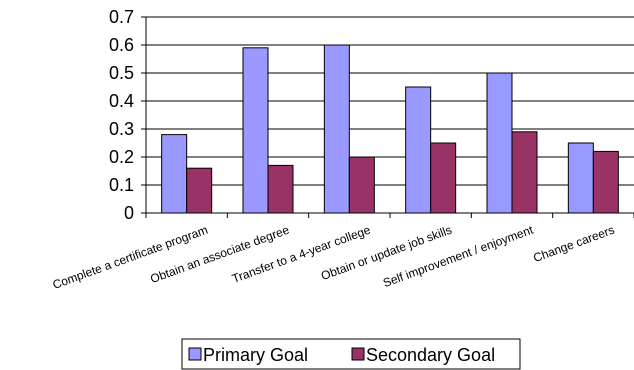 This screenshot has width=634, height=370. I want to click on y-tick-label: 0.5, so click(121, 73).